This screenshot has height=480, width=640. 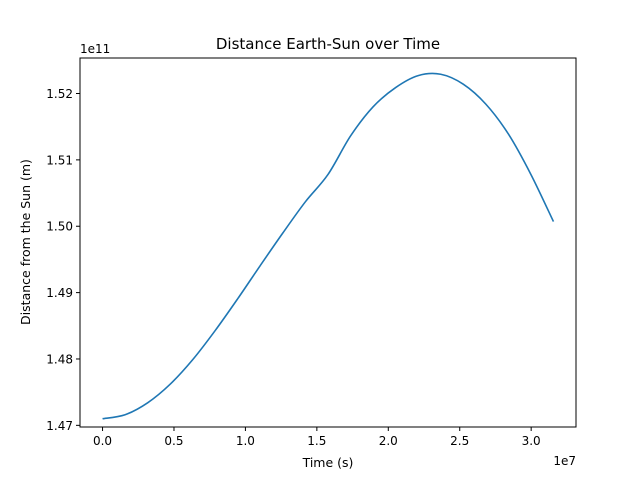 What do you see at coordinates (459, 441) in the screenshot?
I see `x-tick-label: 2.5` at bounding box center [459, 441].